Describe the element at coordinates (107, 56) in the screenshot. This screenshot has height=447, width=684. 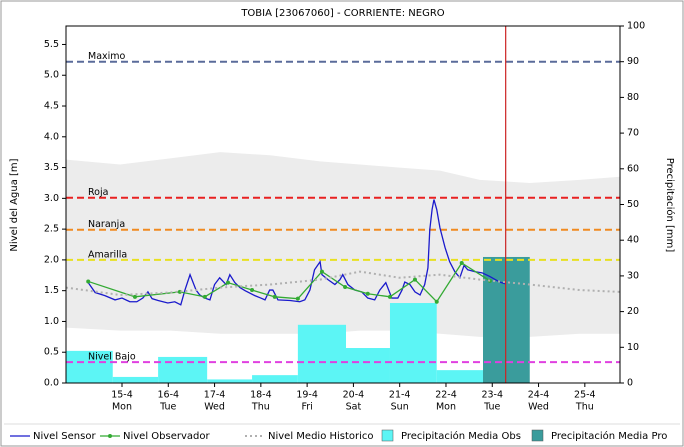
I see `reference-label: Maximo` at that location.